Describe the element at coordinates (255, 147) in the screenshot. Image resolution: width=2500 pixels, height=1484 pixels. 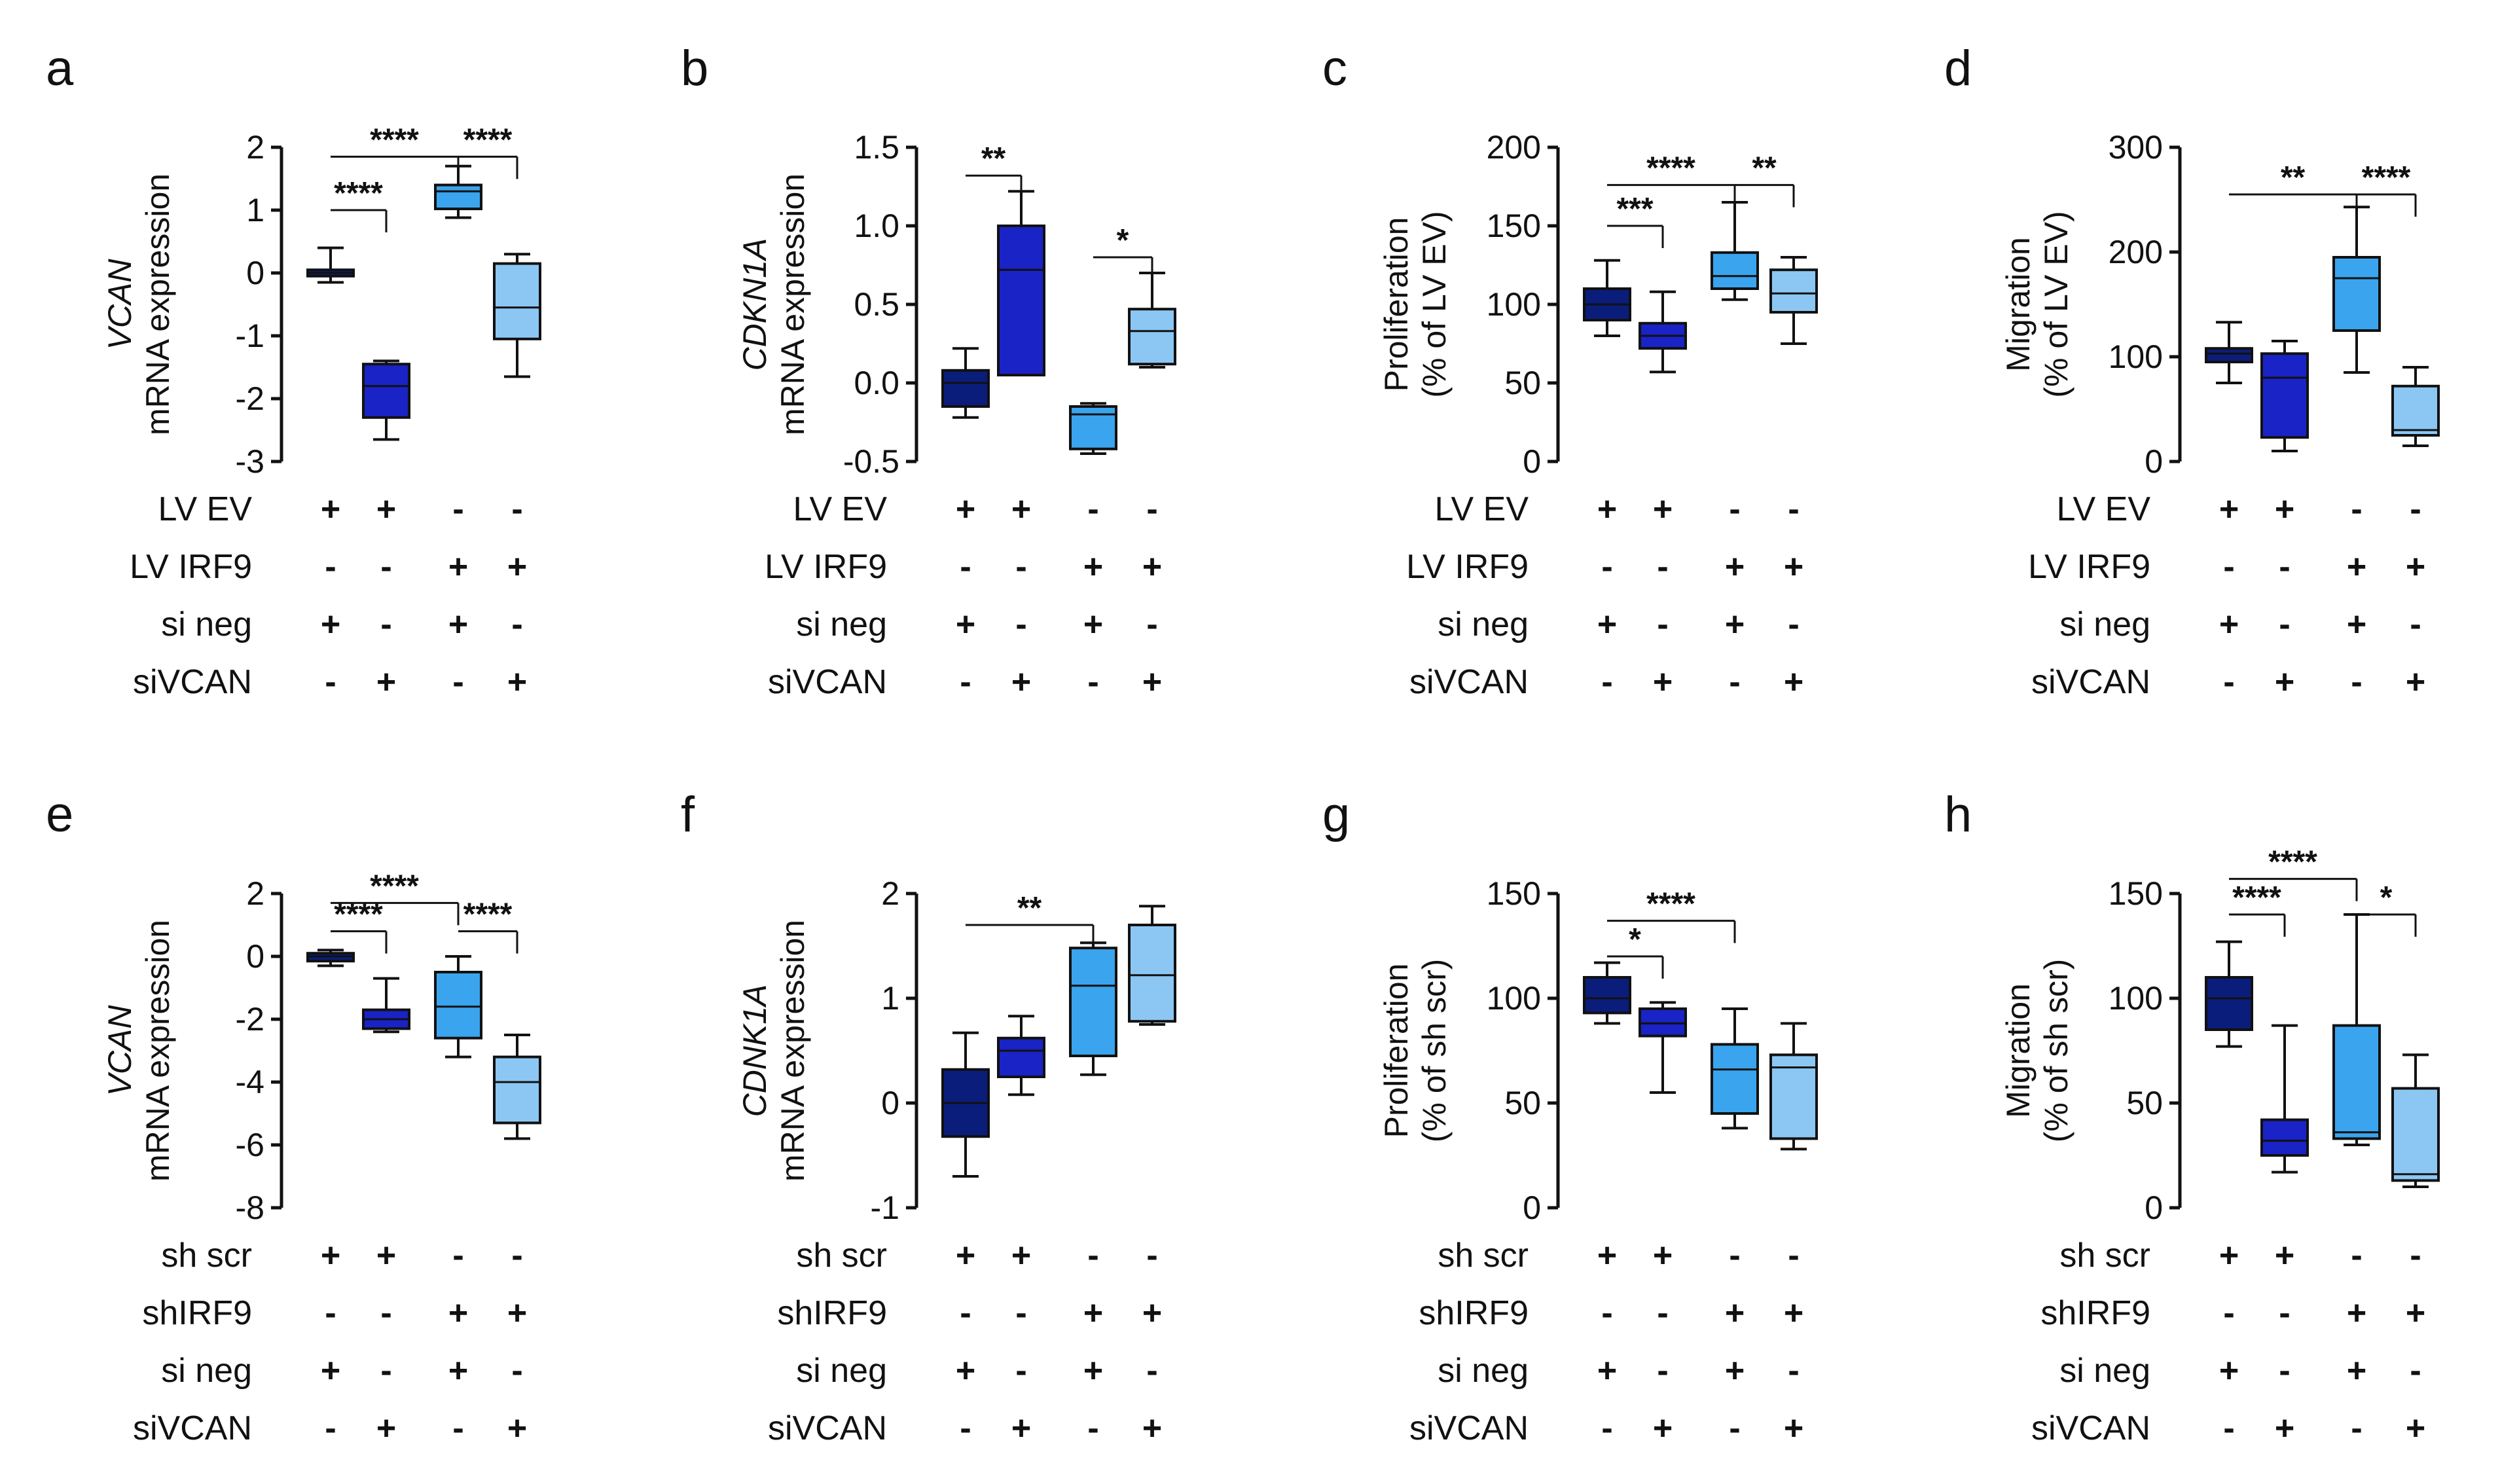
I see `y-tick-label: 2` at that location.